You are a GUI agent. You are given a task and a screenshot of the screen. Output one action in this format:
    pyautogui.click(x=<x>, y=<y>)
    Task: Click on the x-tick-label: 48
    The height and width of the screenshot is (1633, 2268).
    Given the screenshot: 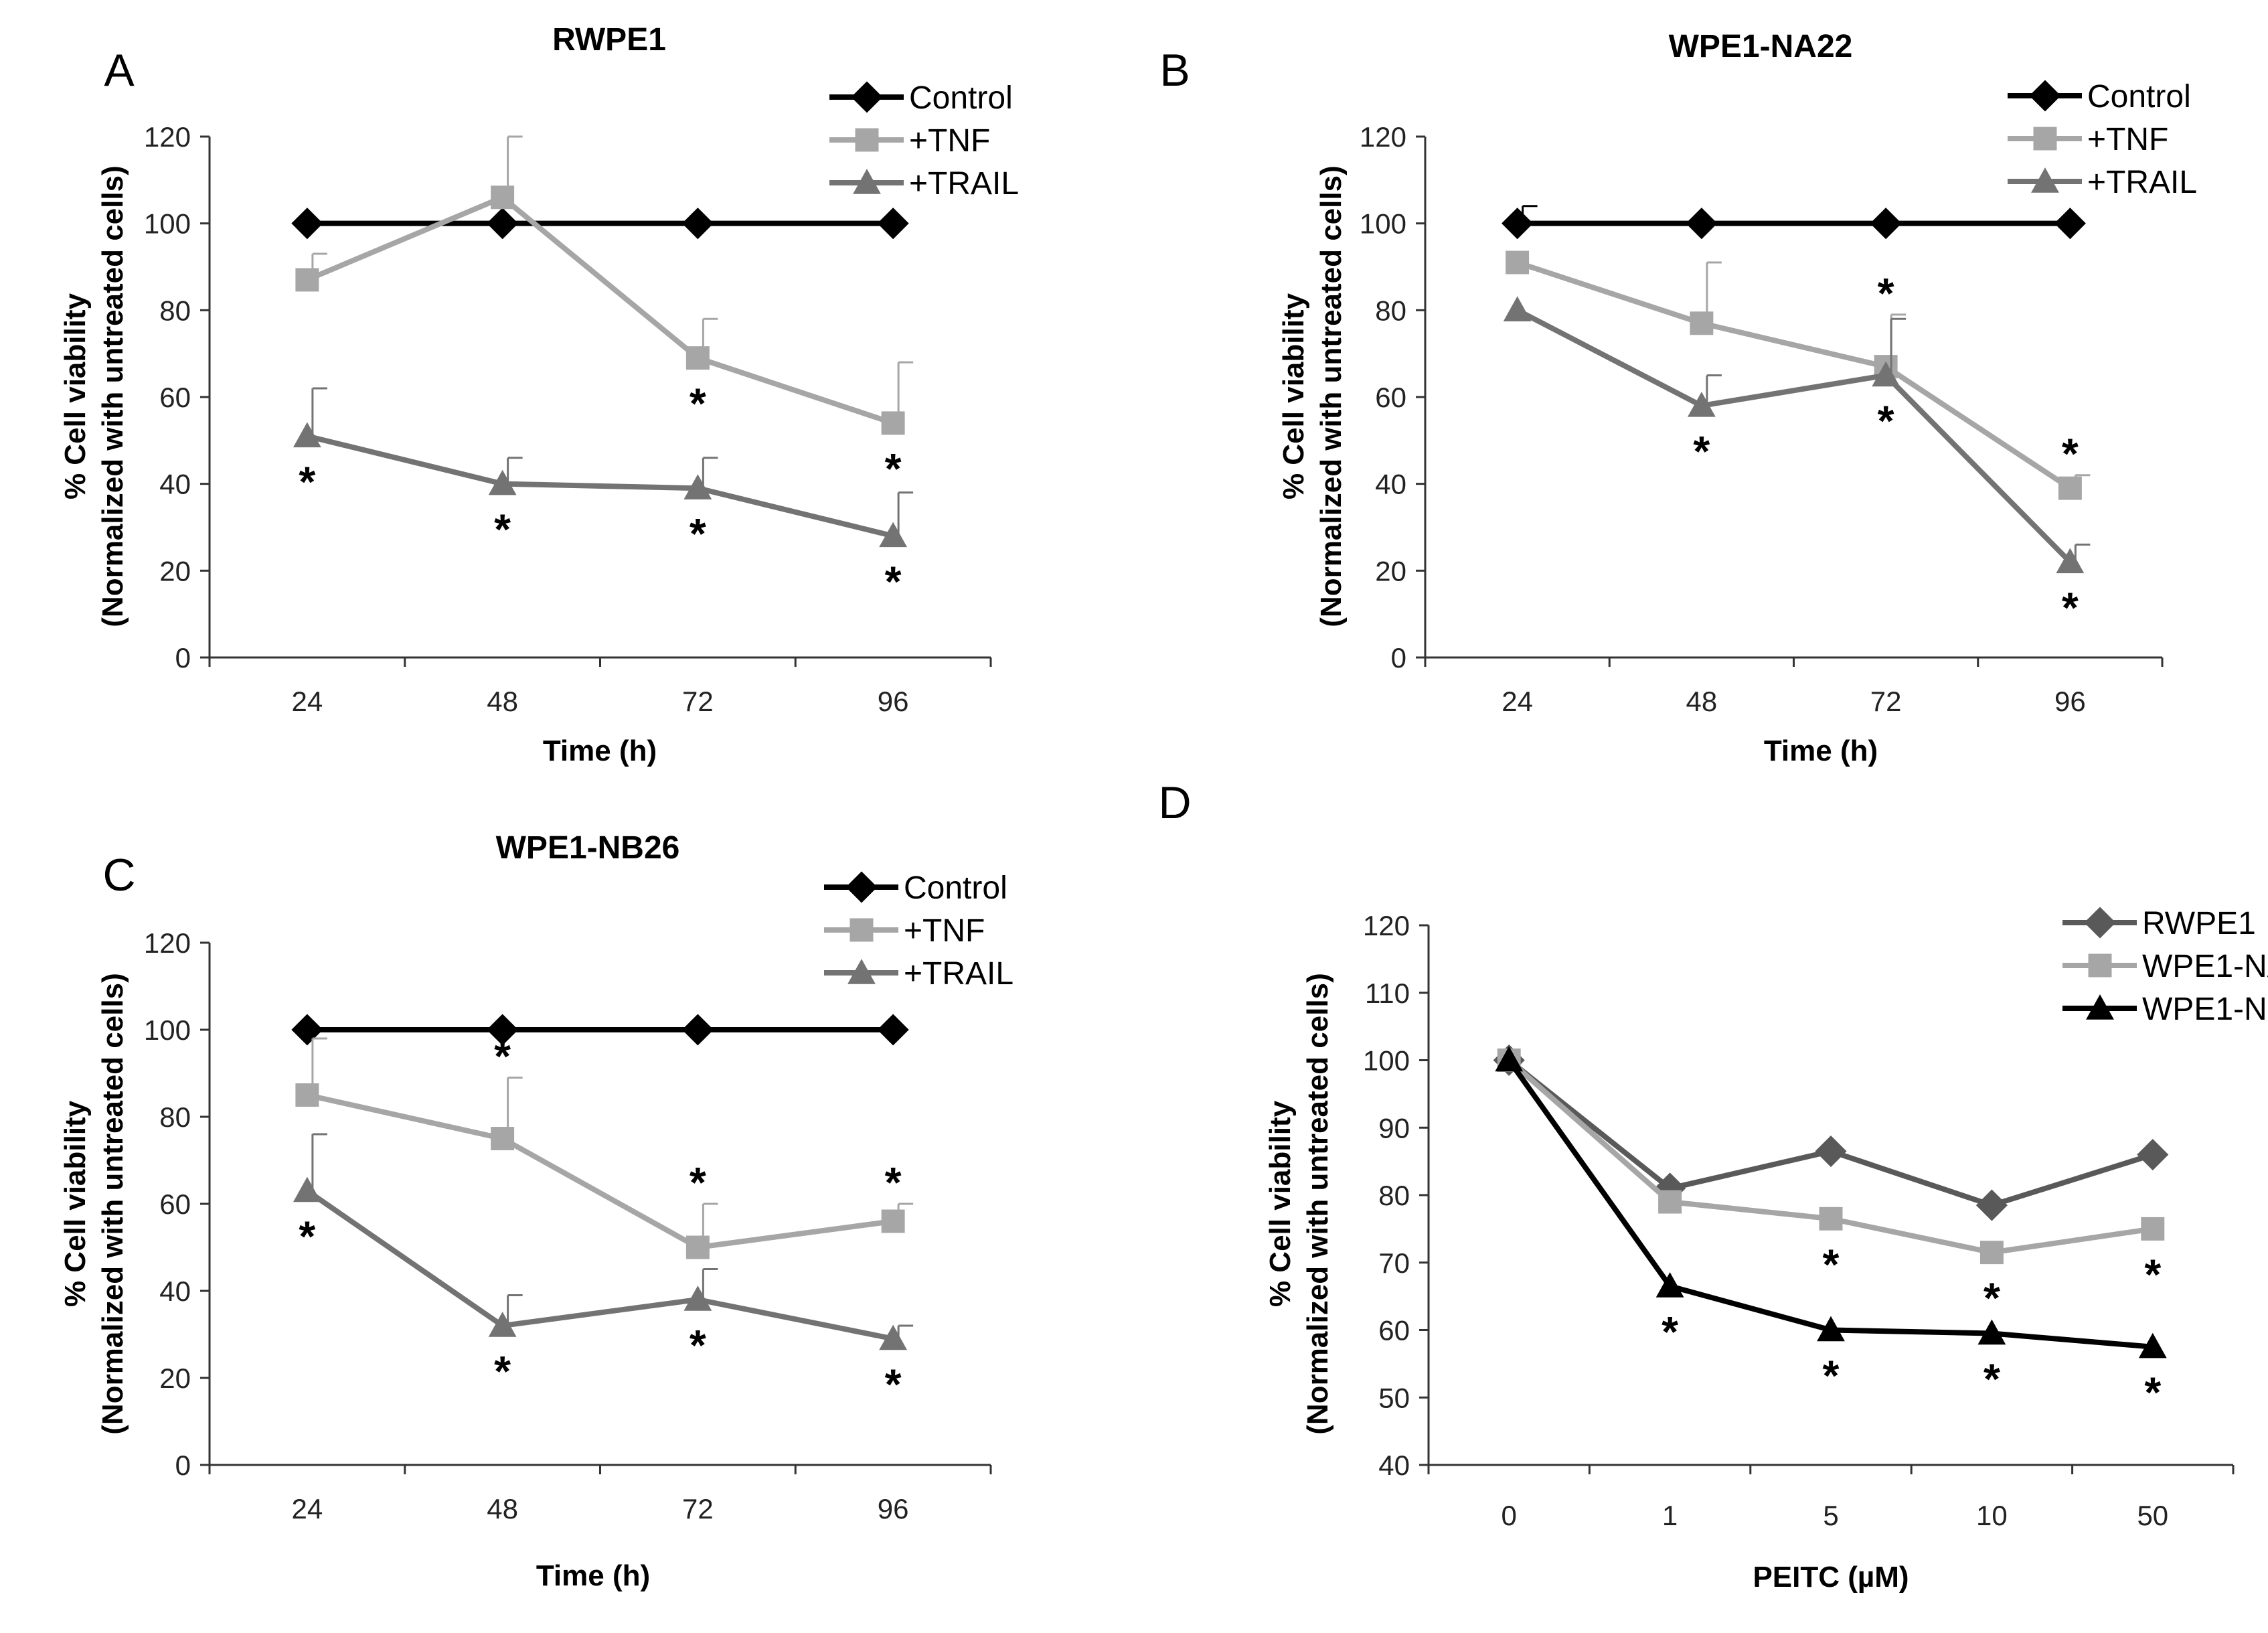 What is the action you would take?
    pyautogui.click(x=502, y=1509)
    